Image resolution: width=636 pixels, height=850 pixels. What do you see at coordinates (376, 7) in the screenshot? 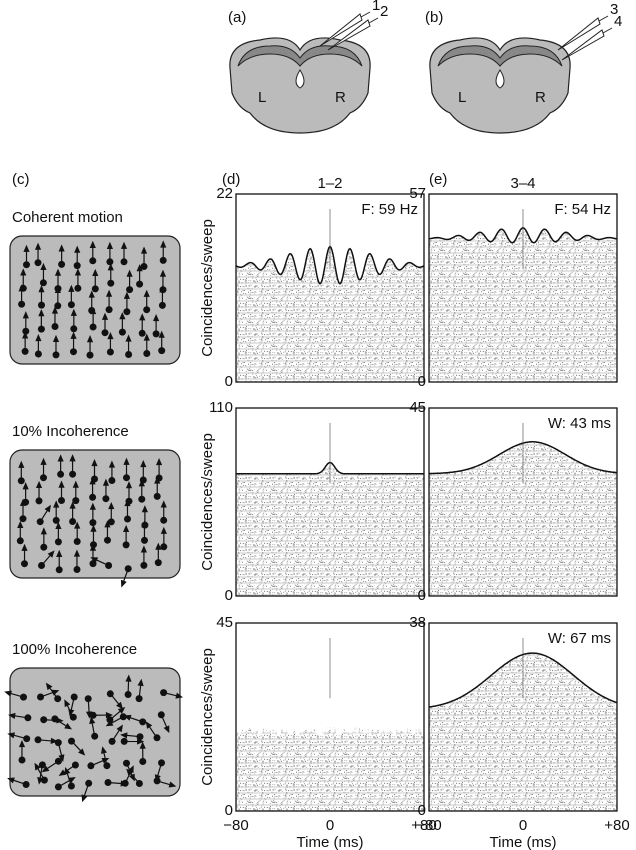
I see `electrode-label: 1` at bounding box center [376, 7].